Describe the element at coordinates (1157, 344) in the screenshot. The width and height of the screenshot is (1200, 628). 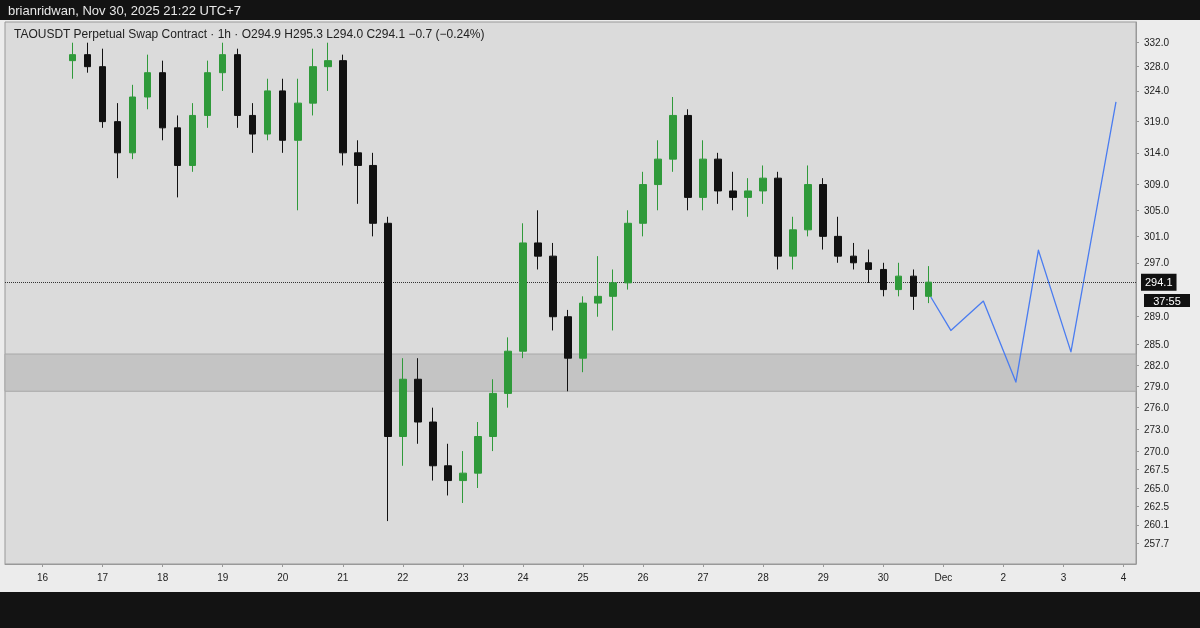
I see `y-tick-label: 285.0` at that location.